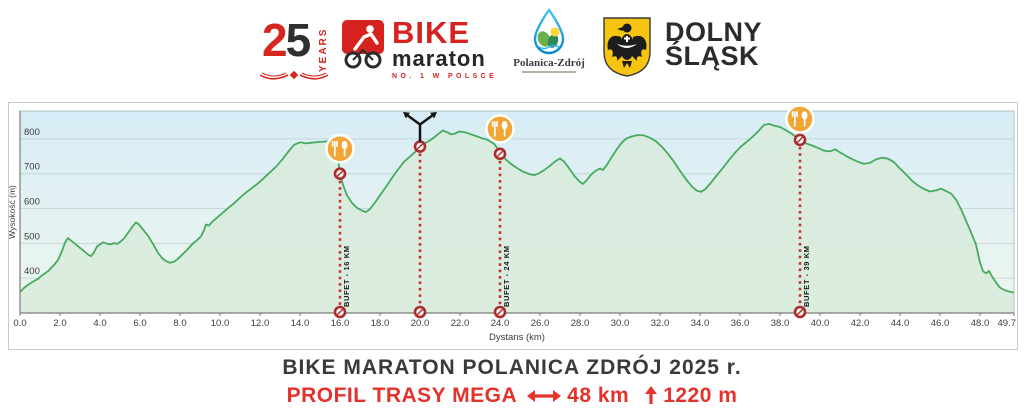 The image size is (1024, 412). Describe the element at coordinates (544, 396) in the screenshot. I see `distance-arrow-icon` at that location.